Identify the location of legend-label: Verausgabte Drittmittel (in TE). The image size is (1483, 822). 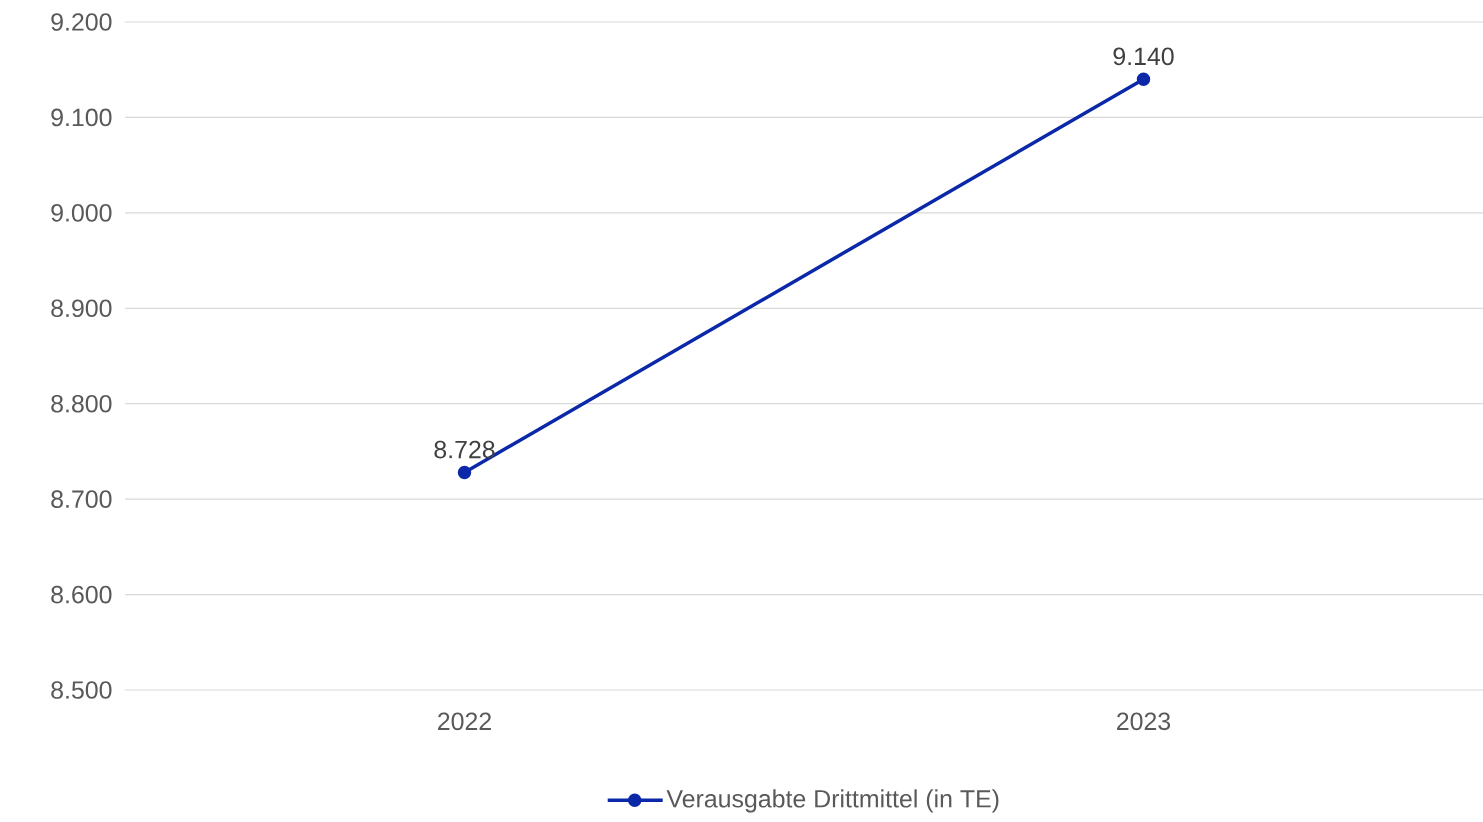
(832, 801).